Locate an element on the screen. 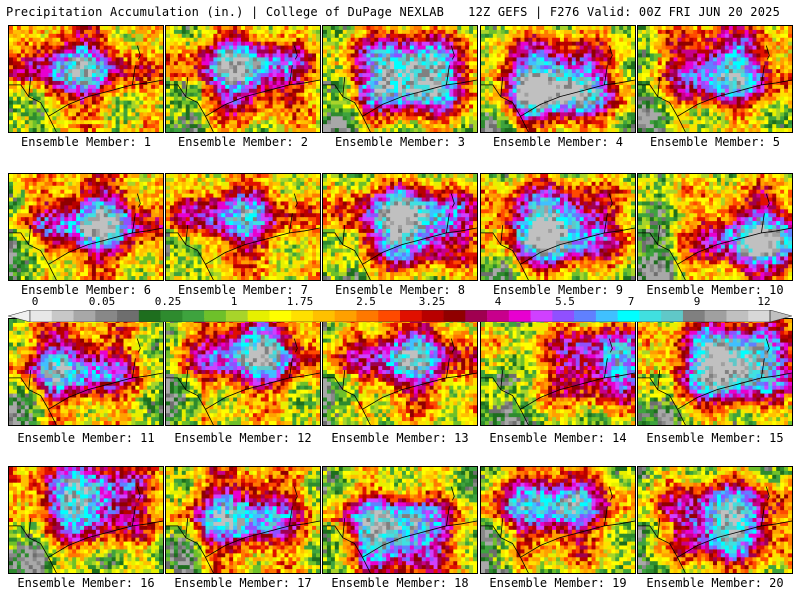 This screenshot has height=600, width=800. ensemble-member-label: Ensemble Member: 12 is located at coordinates (243, 438).